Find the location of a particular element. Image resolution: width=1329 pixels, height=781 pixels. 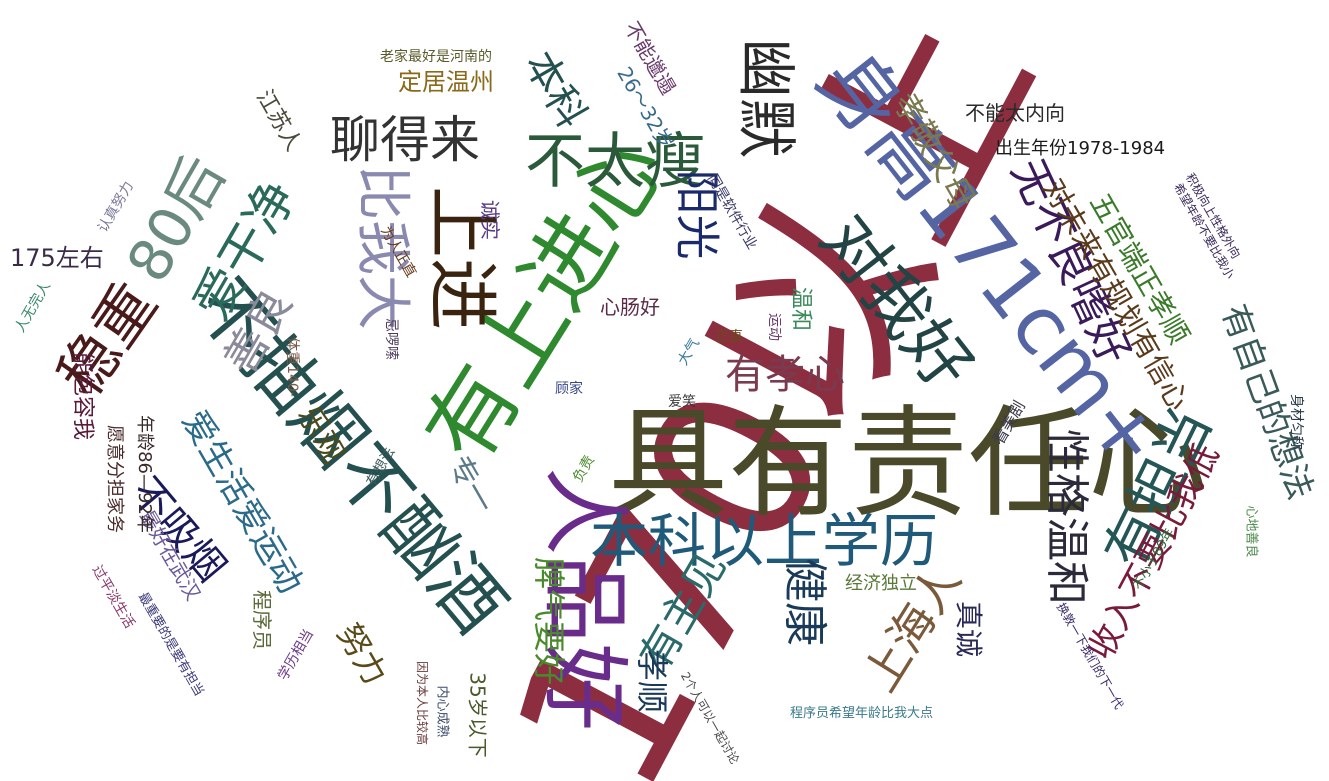

word-plain-life: 过平淡生活 is located at coordinates (113, 597).